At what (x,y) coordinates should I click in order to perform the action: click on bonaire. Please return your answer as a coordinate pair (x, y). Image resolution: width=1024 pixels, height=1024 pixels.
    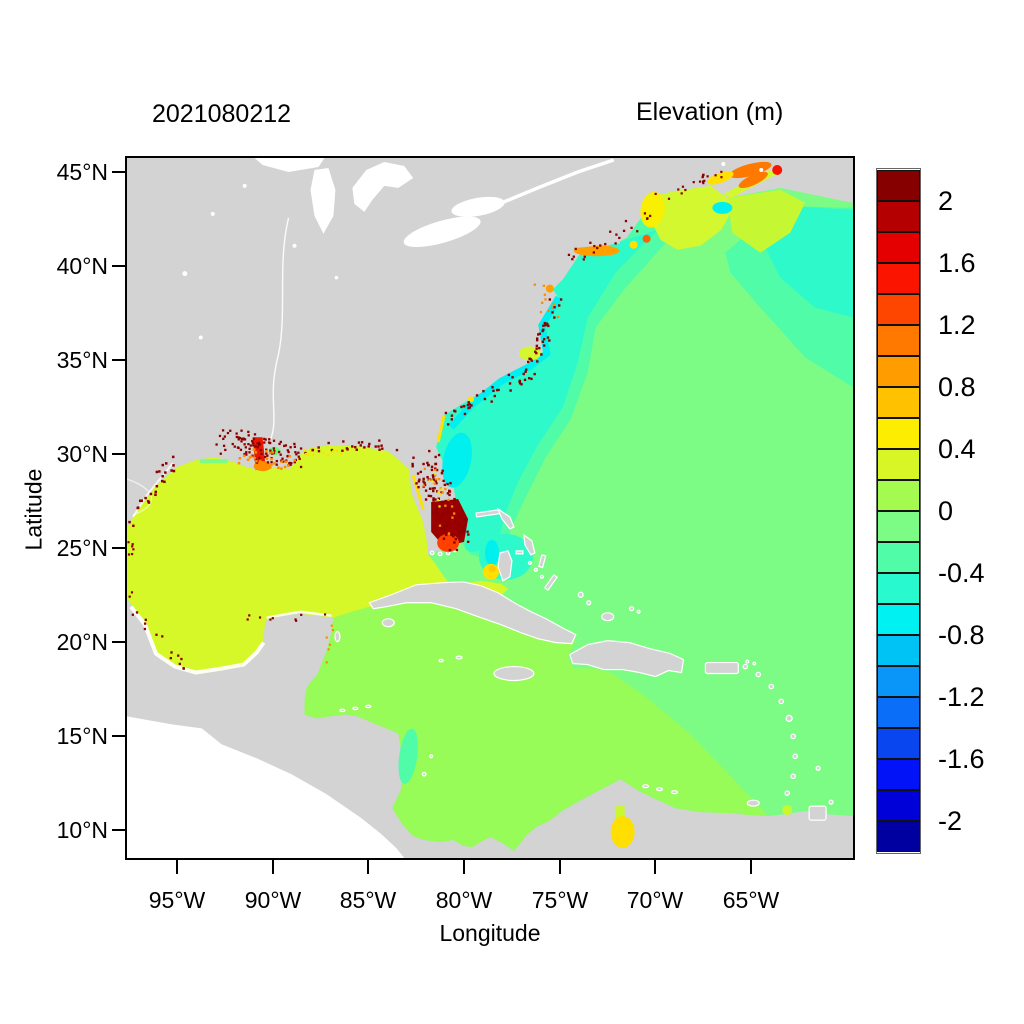
    Looking at the image, I should click on (659, 789).